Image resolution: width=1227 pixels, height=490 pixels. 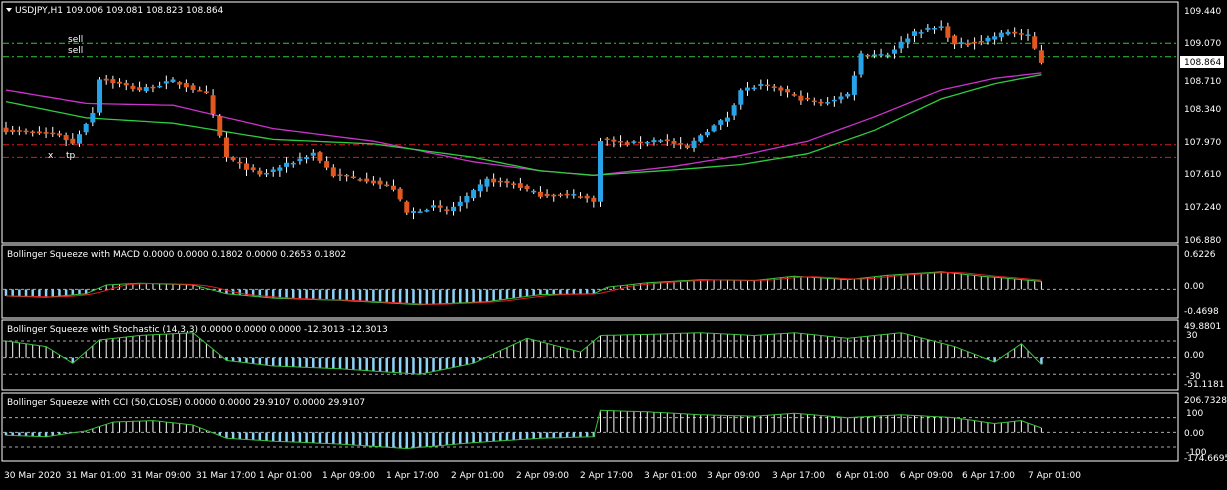 What do you see at coordinates (161, 476) in the screenshot?
I see `time-tick: 31 Mar 09:00` at bounding box center [161, 476].